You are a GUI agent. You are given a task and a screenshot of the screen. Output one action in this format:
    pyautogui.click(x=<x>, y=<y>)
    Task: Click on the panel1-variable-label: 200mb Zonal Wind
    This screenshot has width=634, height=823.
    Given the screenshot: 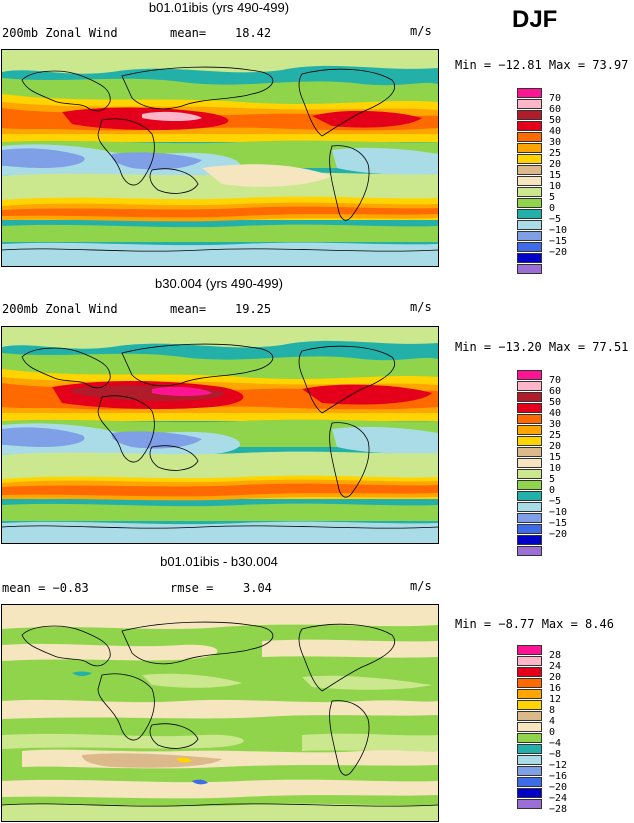 What is the action you would take?
    pyautogui.click(x=60, y=33)
    